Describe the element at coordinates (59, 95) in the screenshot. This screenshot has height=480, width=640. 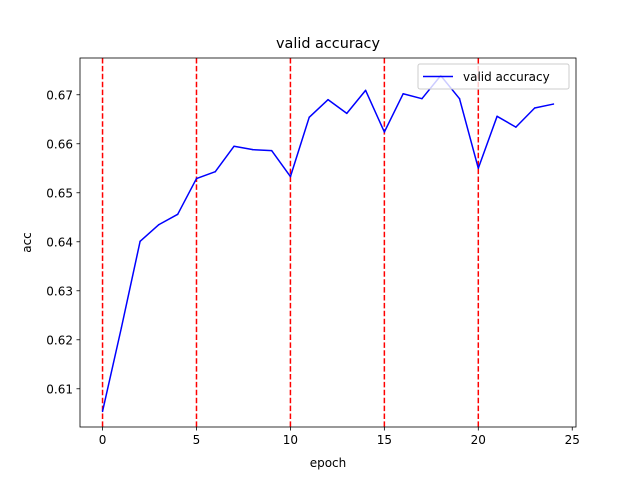
I see `y-tick-label: 0.67` at that location.